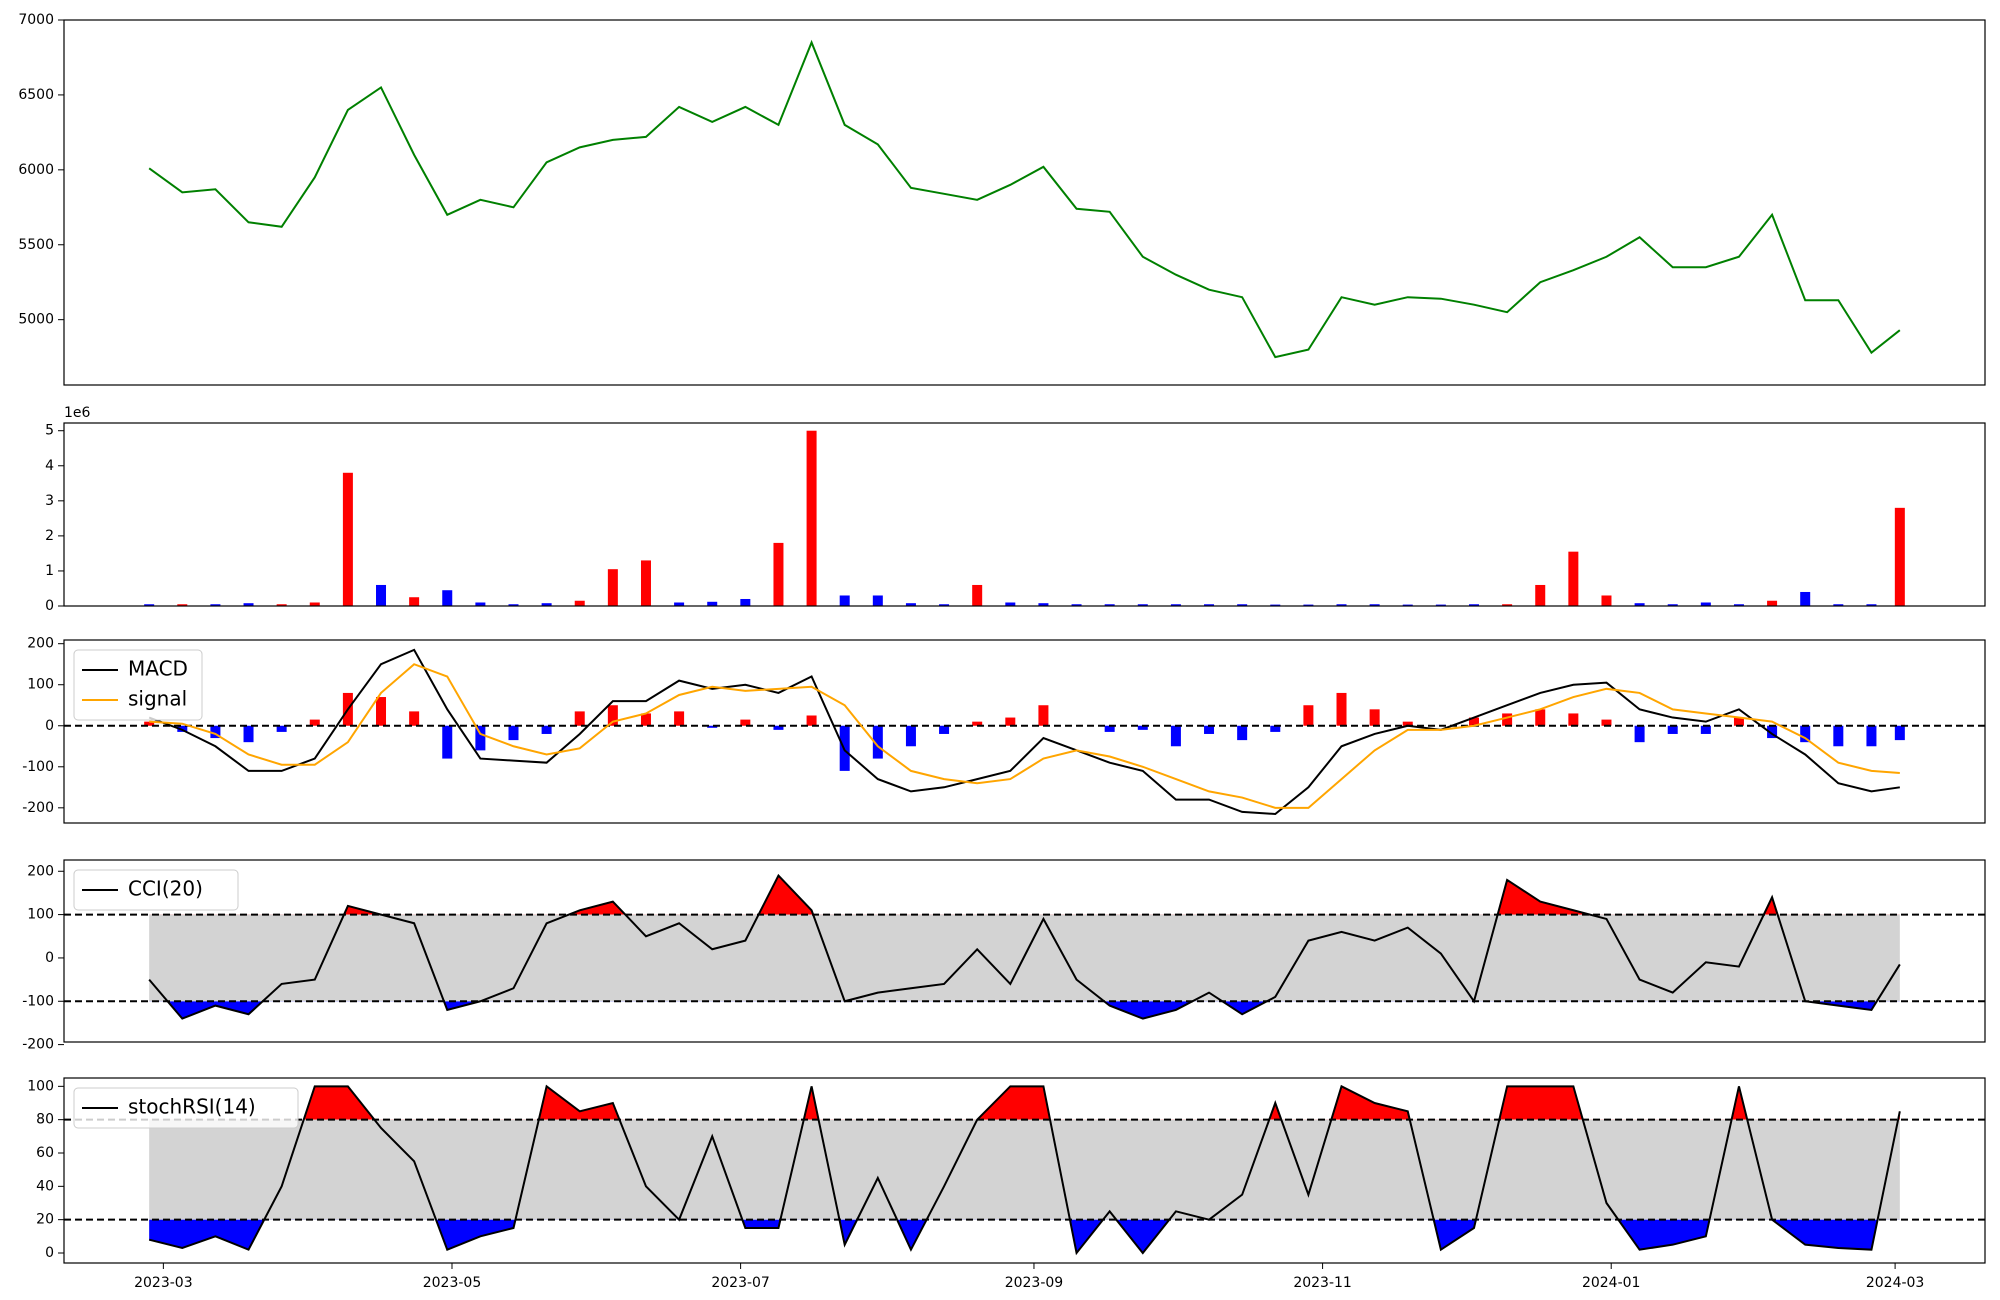 The image size is (2000, 1300). I want to click on y-tick-label: 7000, so click(36, 20).